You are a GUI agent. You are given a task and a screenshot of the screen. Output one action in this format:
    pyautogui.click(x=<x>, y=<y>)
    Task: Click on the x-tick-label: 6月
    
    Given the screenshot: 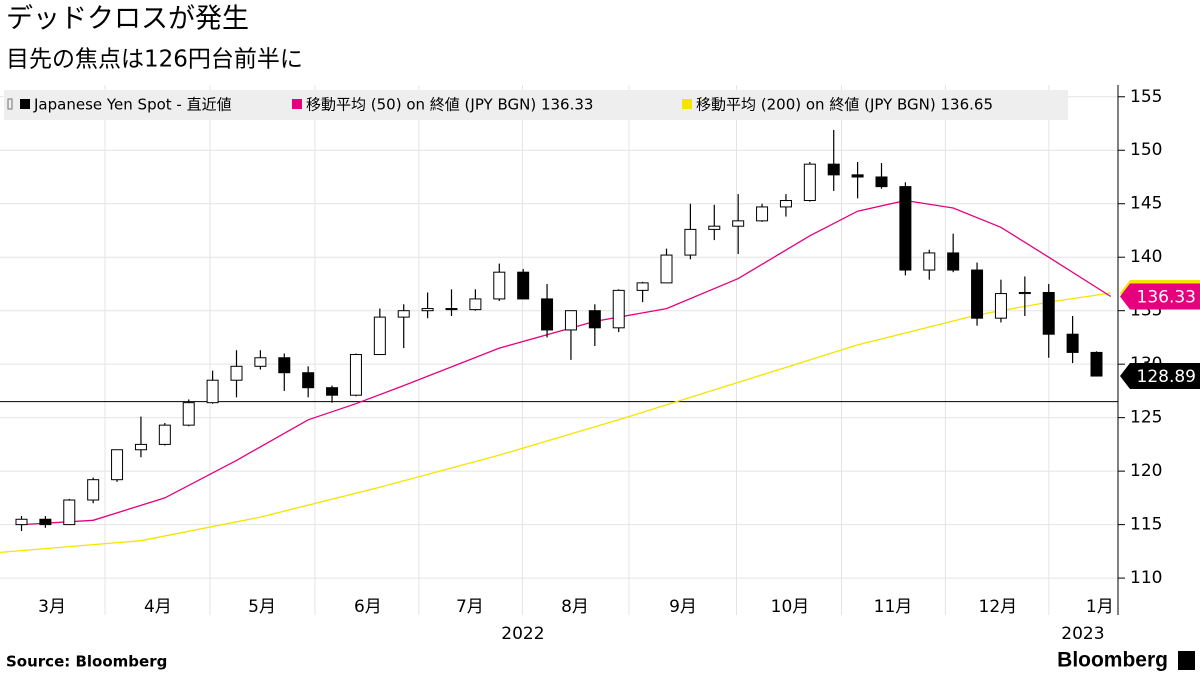 What is the action you would take?
    pyautogui.click(x=368, y=607)
    